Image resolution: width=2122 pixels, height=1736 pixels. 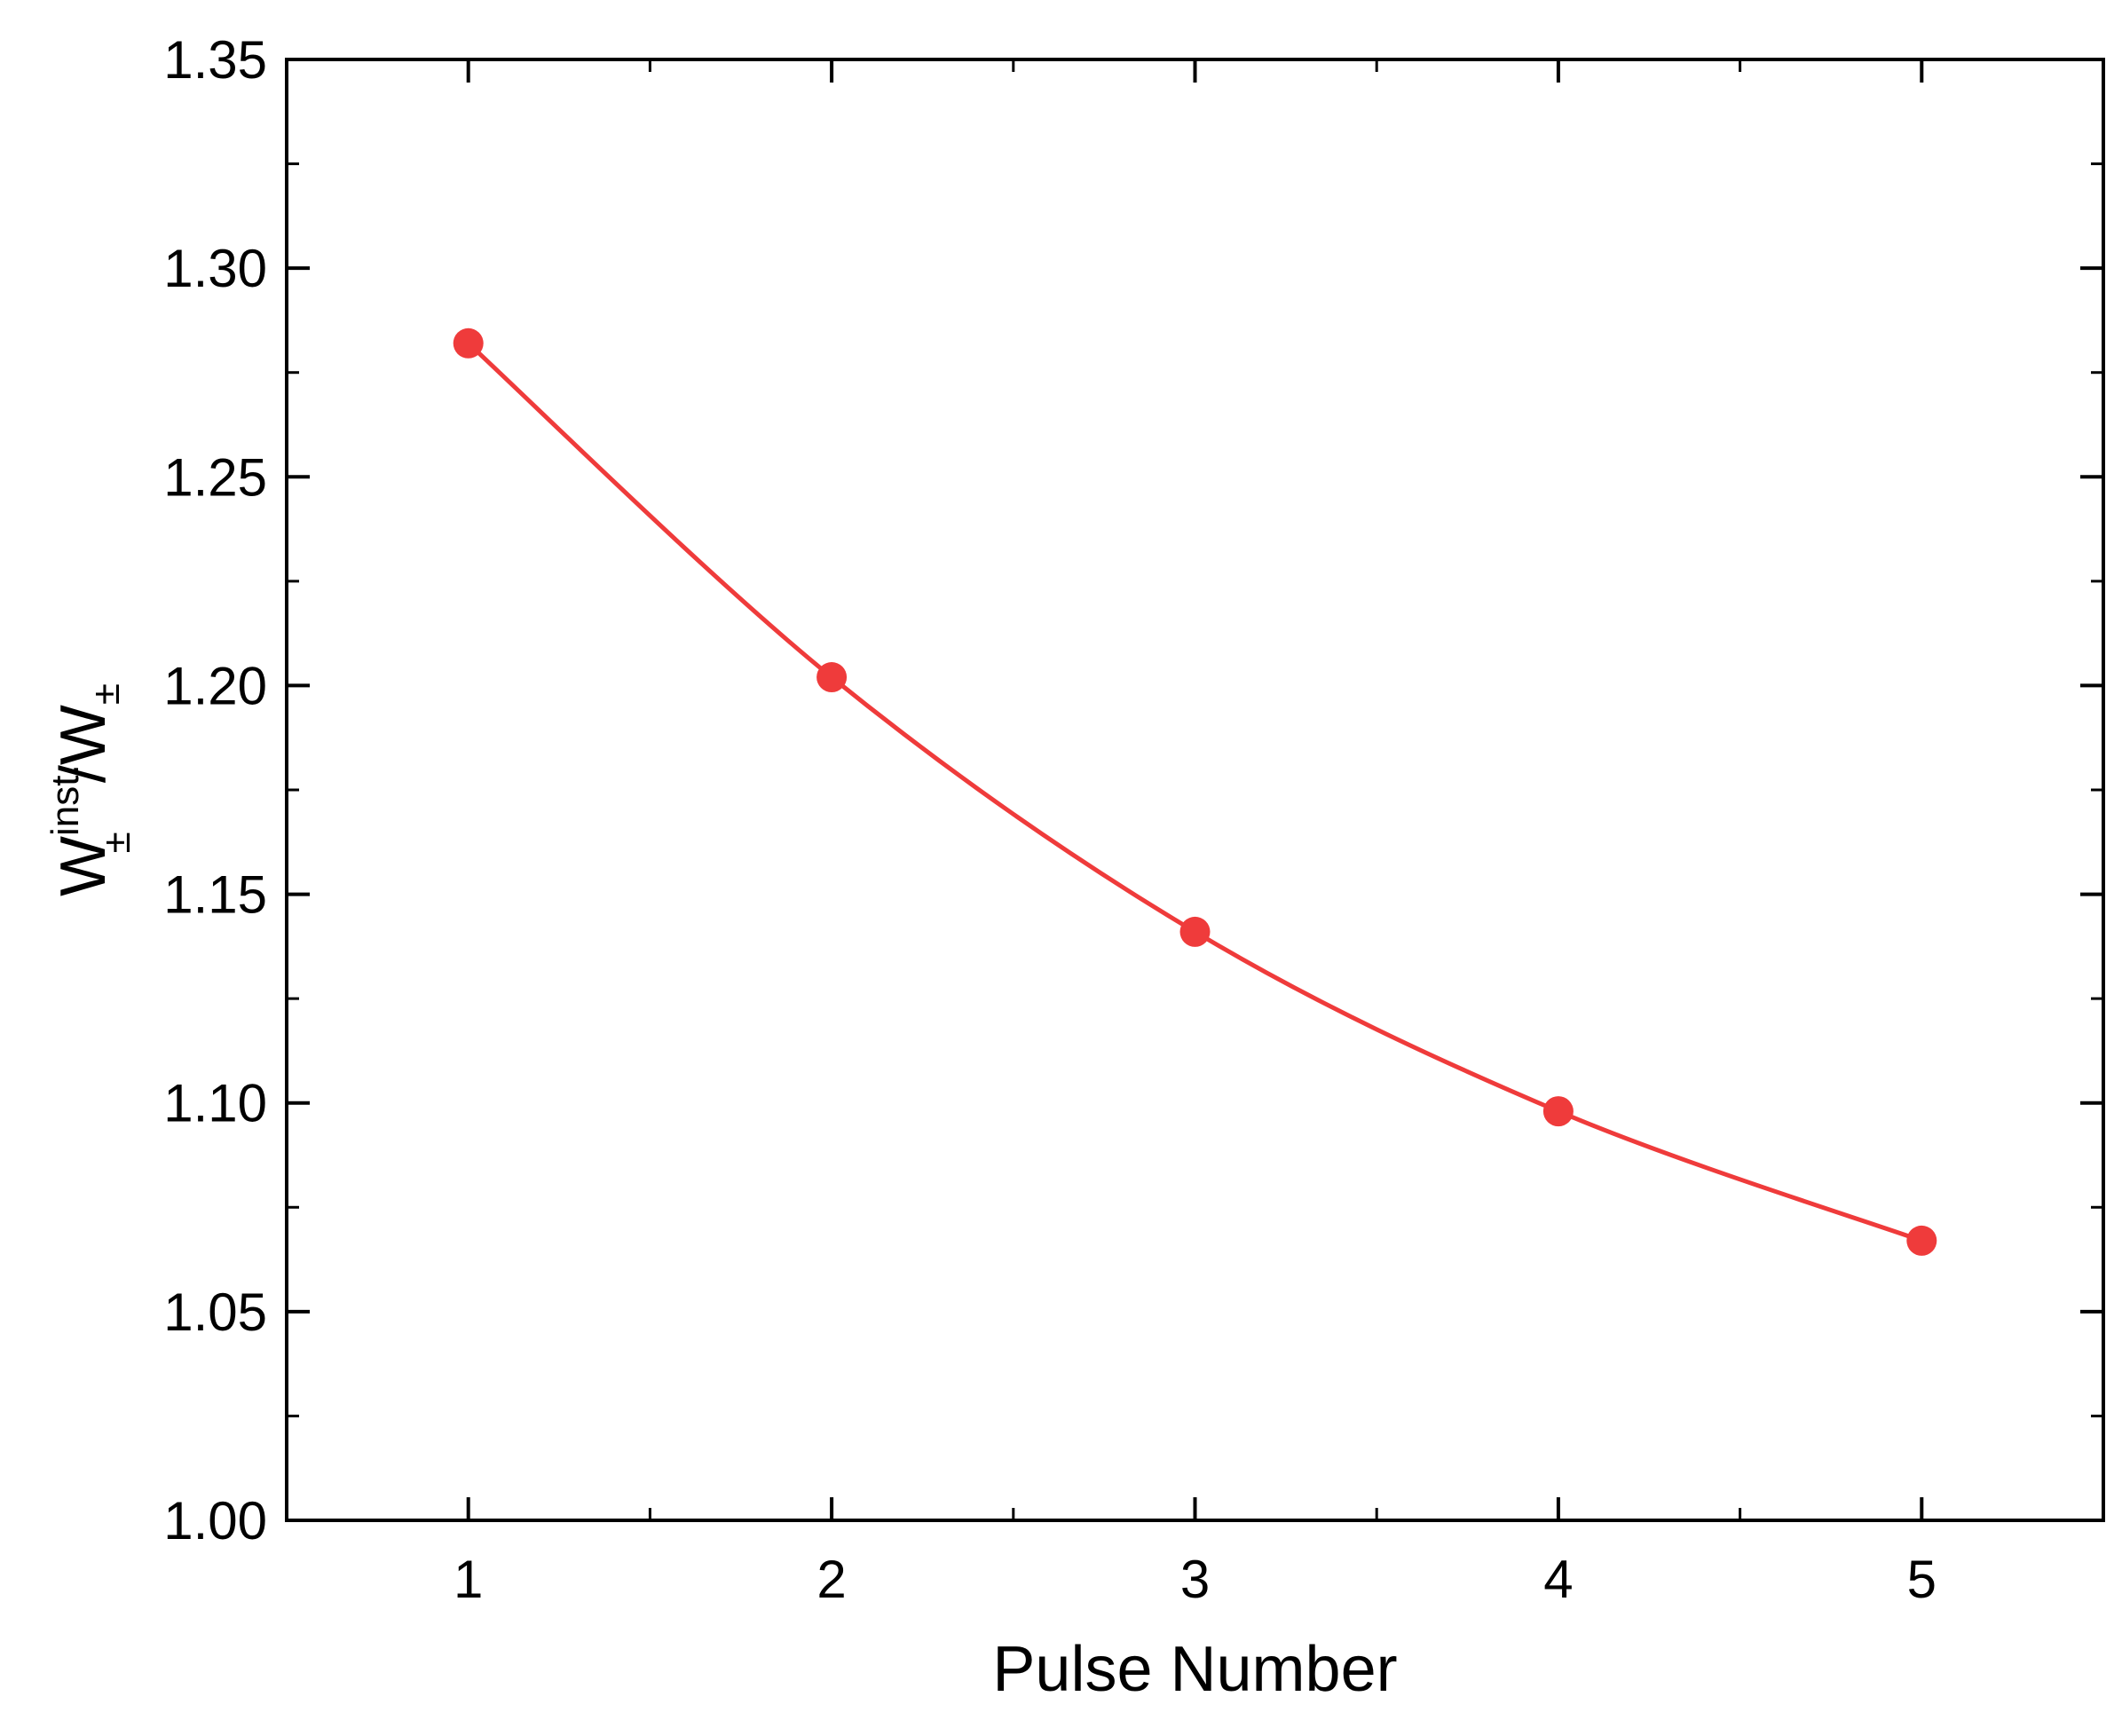 I want to click on y-axis-title-base: W, so click(x=83, y=866).